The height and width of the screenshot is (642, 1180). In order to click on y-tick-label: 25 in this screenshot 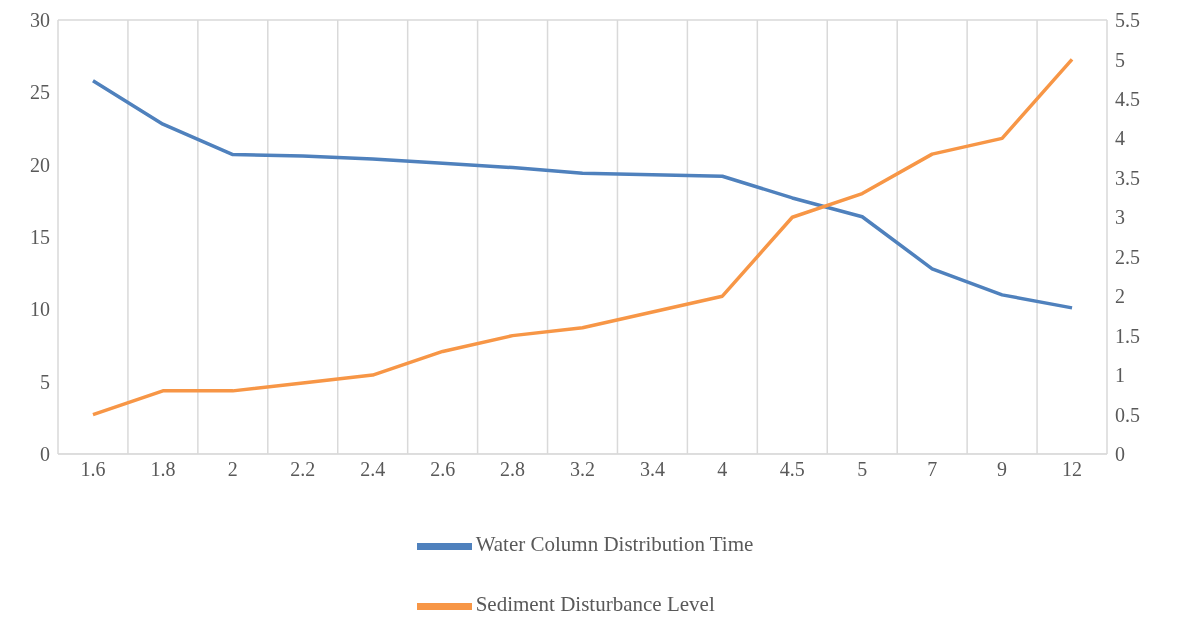, I will do `click(40, 92)`.